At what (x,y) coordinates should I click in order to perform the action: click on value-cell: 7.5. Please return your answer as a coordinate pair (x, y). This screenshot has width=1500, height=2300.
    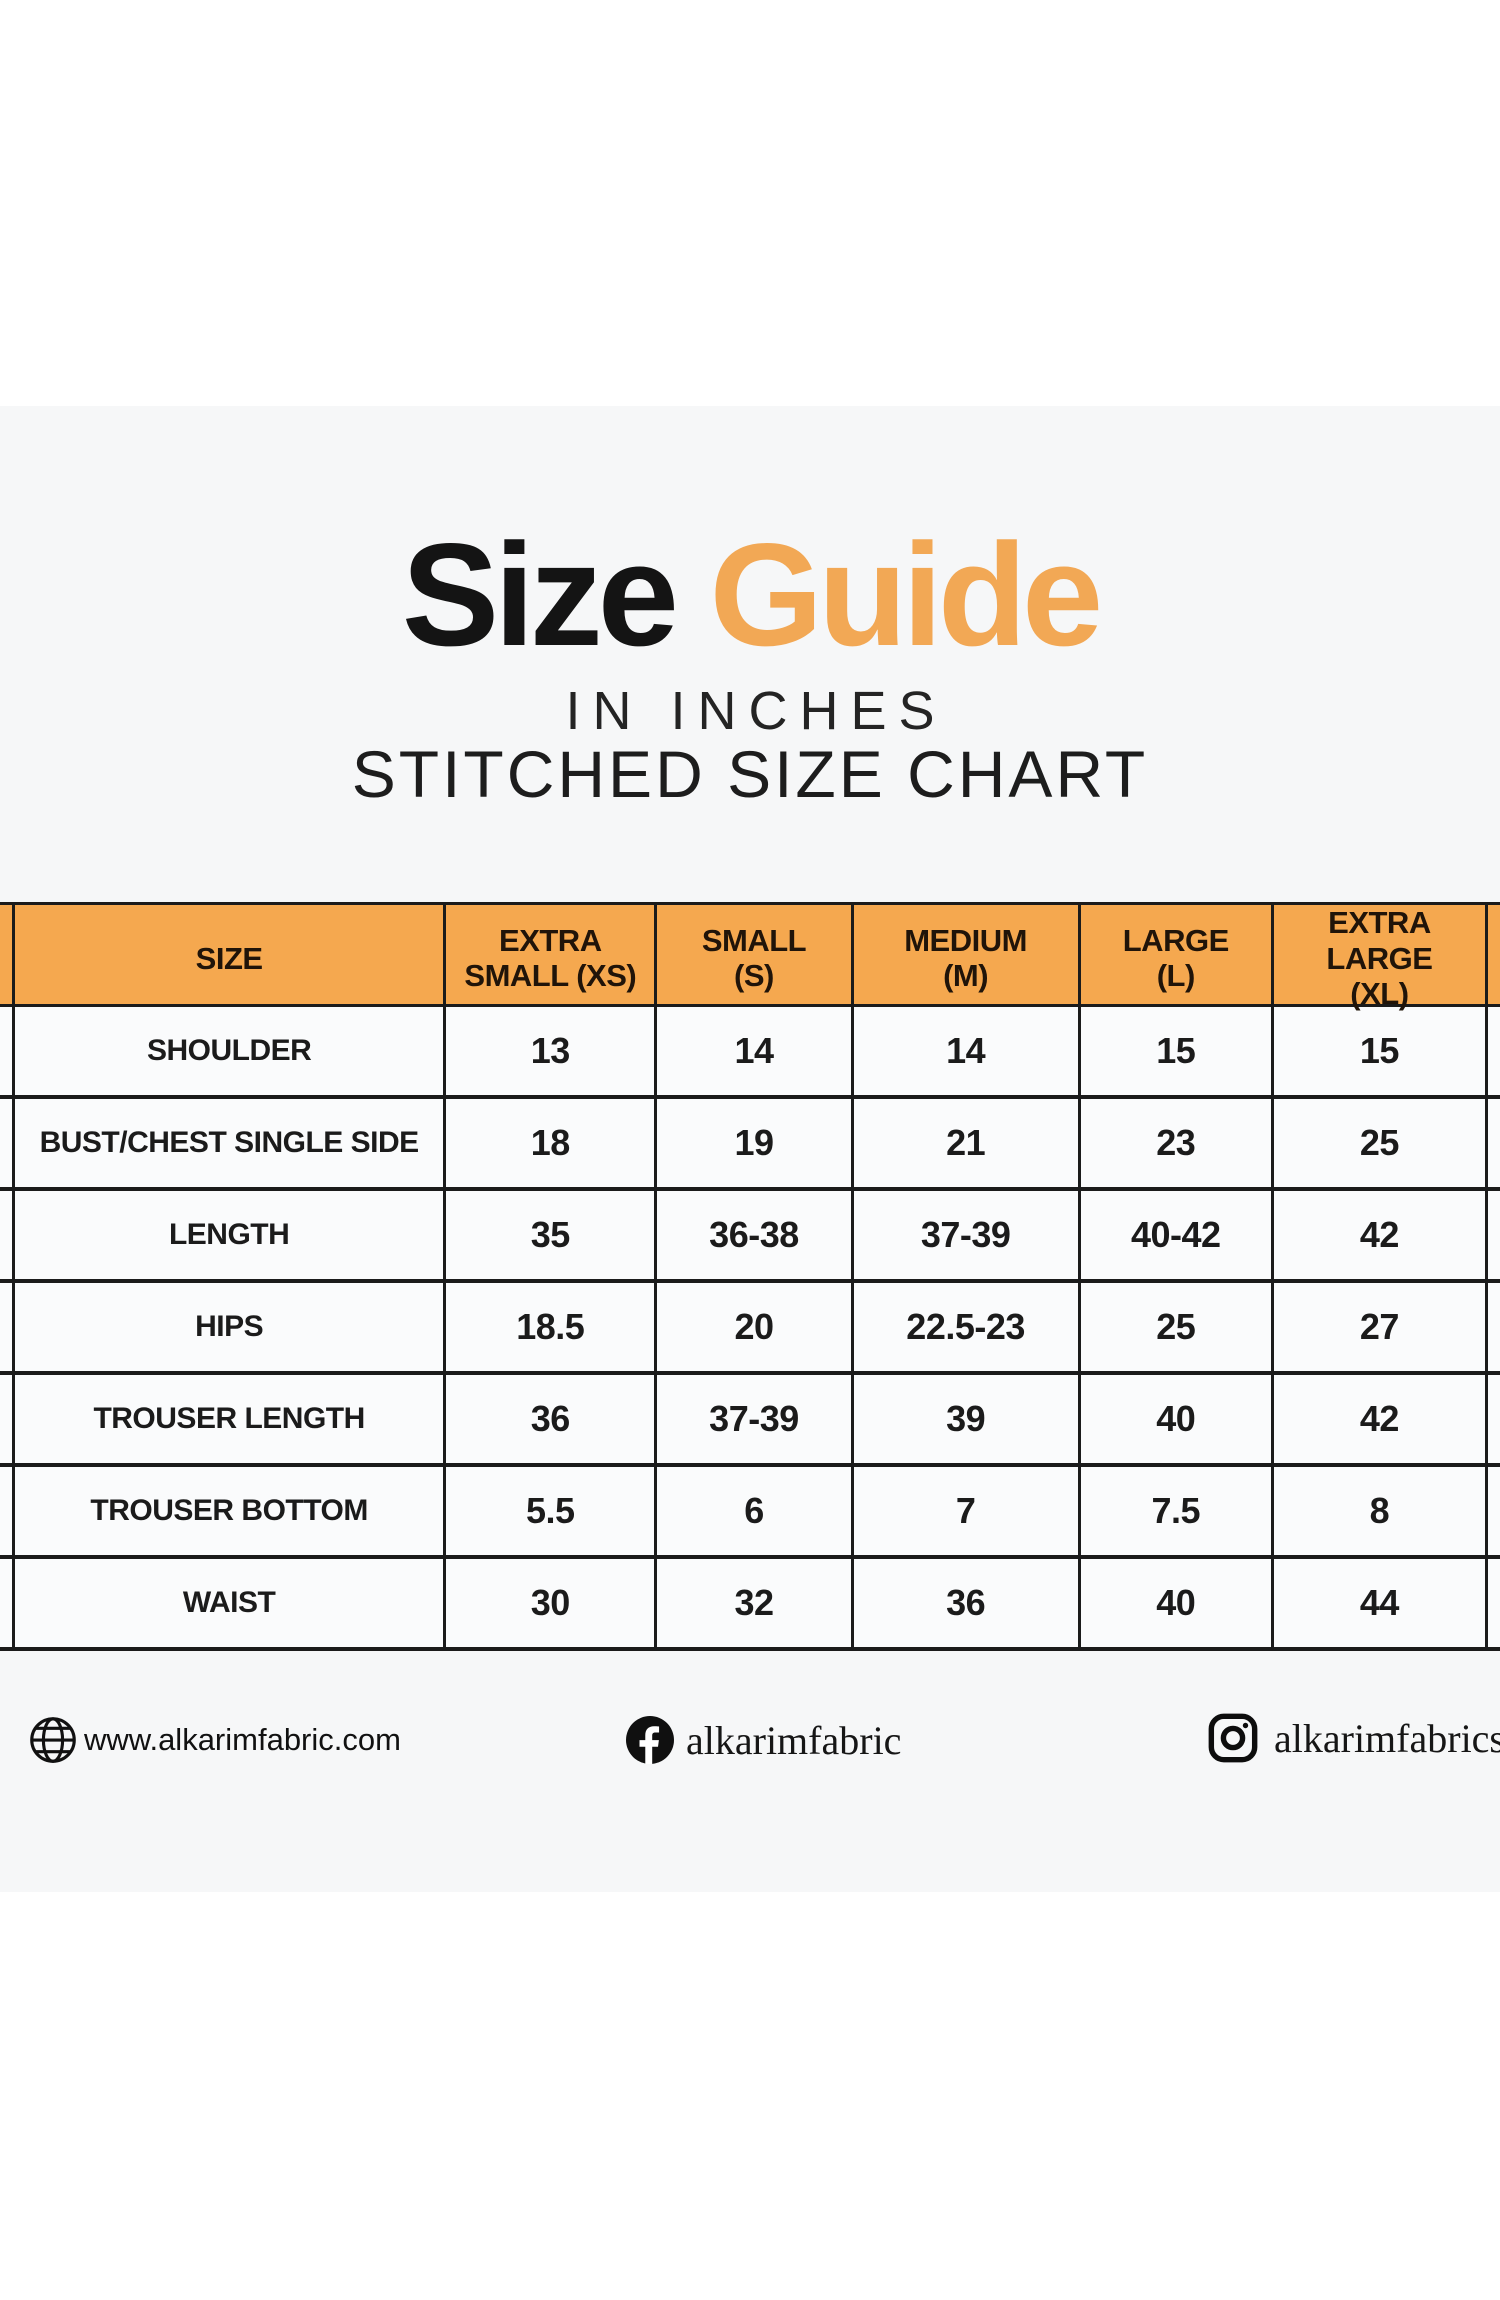
    Looking at the image, I should click on (1177, 1511).